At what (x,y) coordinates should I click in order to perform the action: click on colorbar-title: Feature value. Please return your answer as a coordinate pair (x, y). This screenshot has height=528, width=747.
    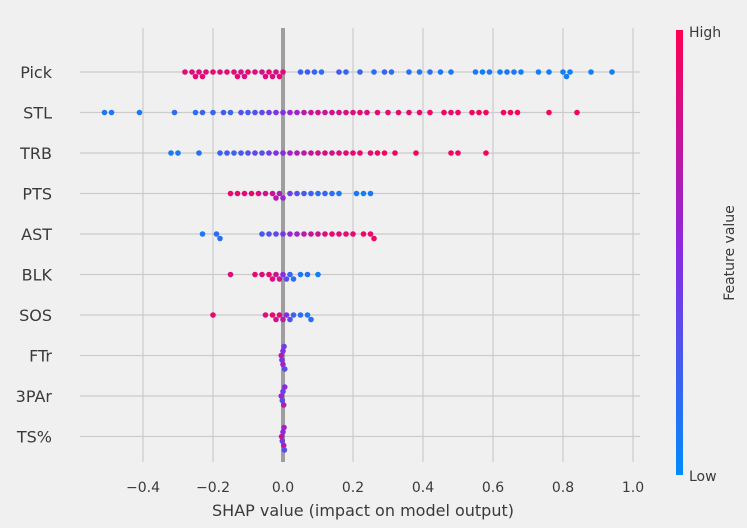
    Looking at the image, I should click on (730, 253).